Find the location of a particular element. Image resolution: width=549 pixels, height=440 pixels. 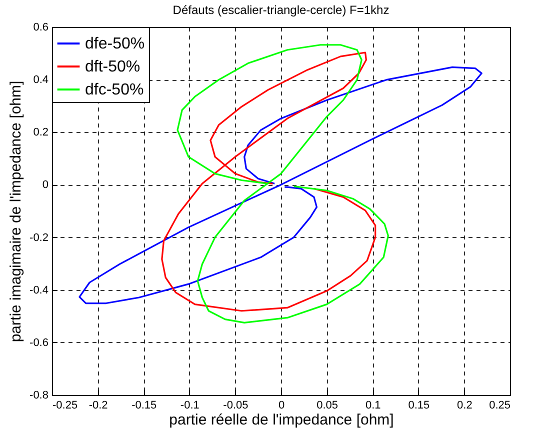

x-tick-label: 0 is located at coordinates (281, 406).